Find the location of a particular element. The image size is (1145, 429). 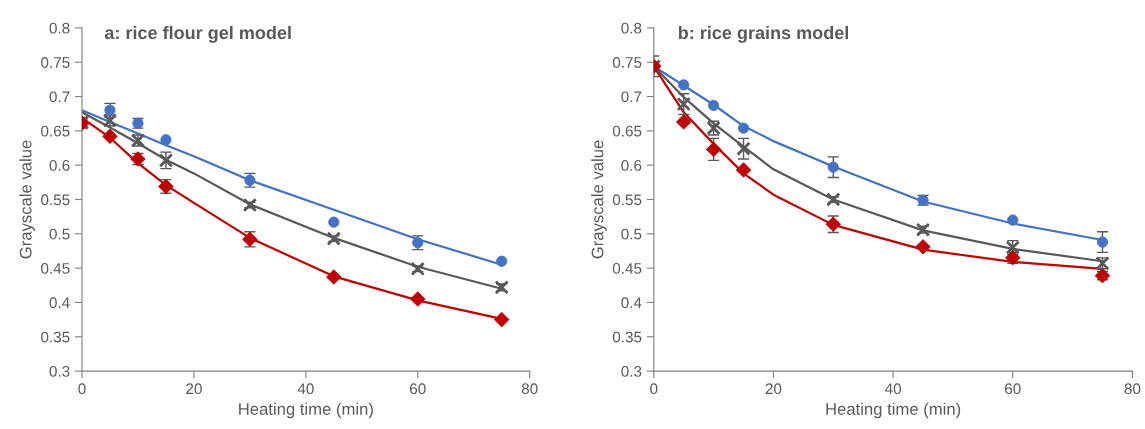

chart-title: a: rice flour gel model is located at coordinates (197, 34).